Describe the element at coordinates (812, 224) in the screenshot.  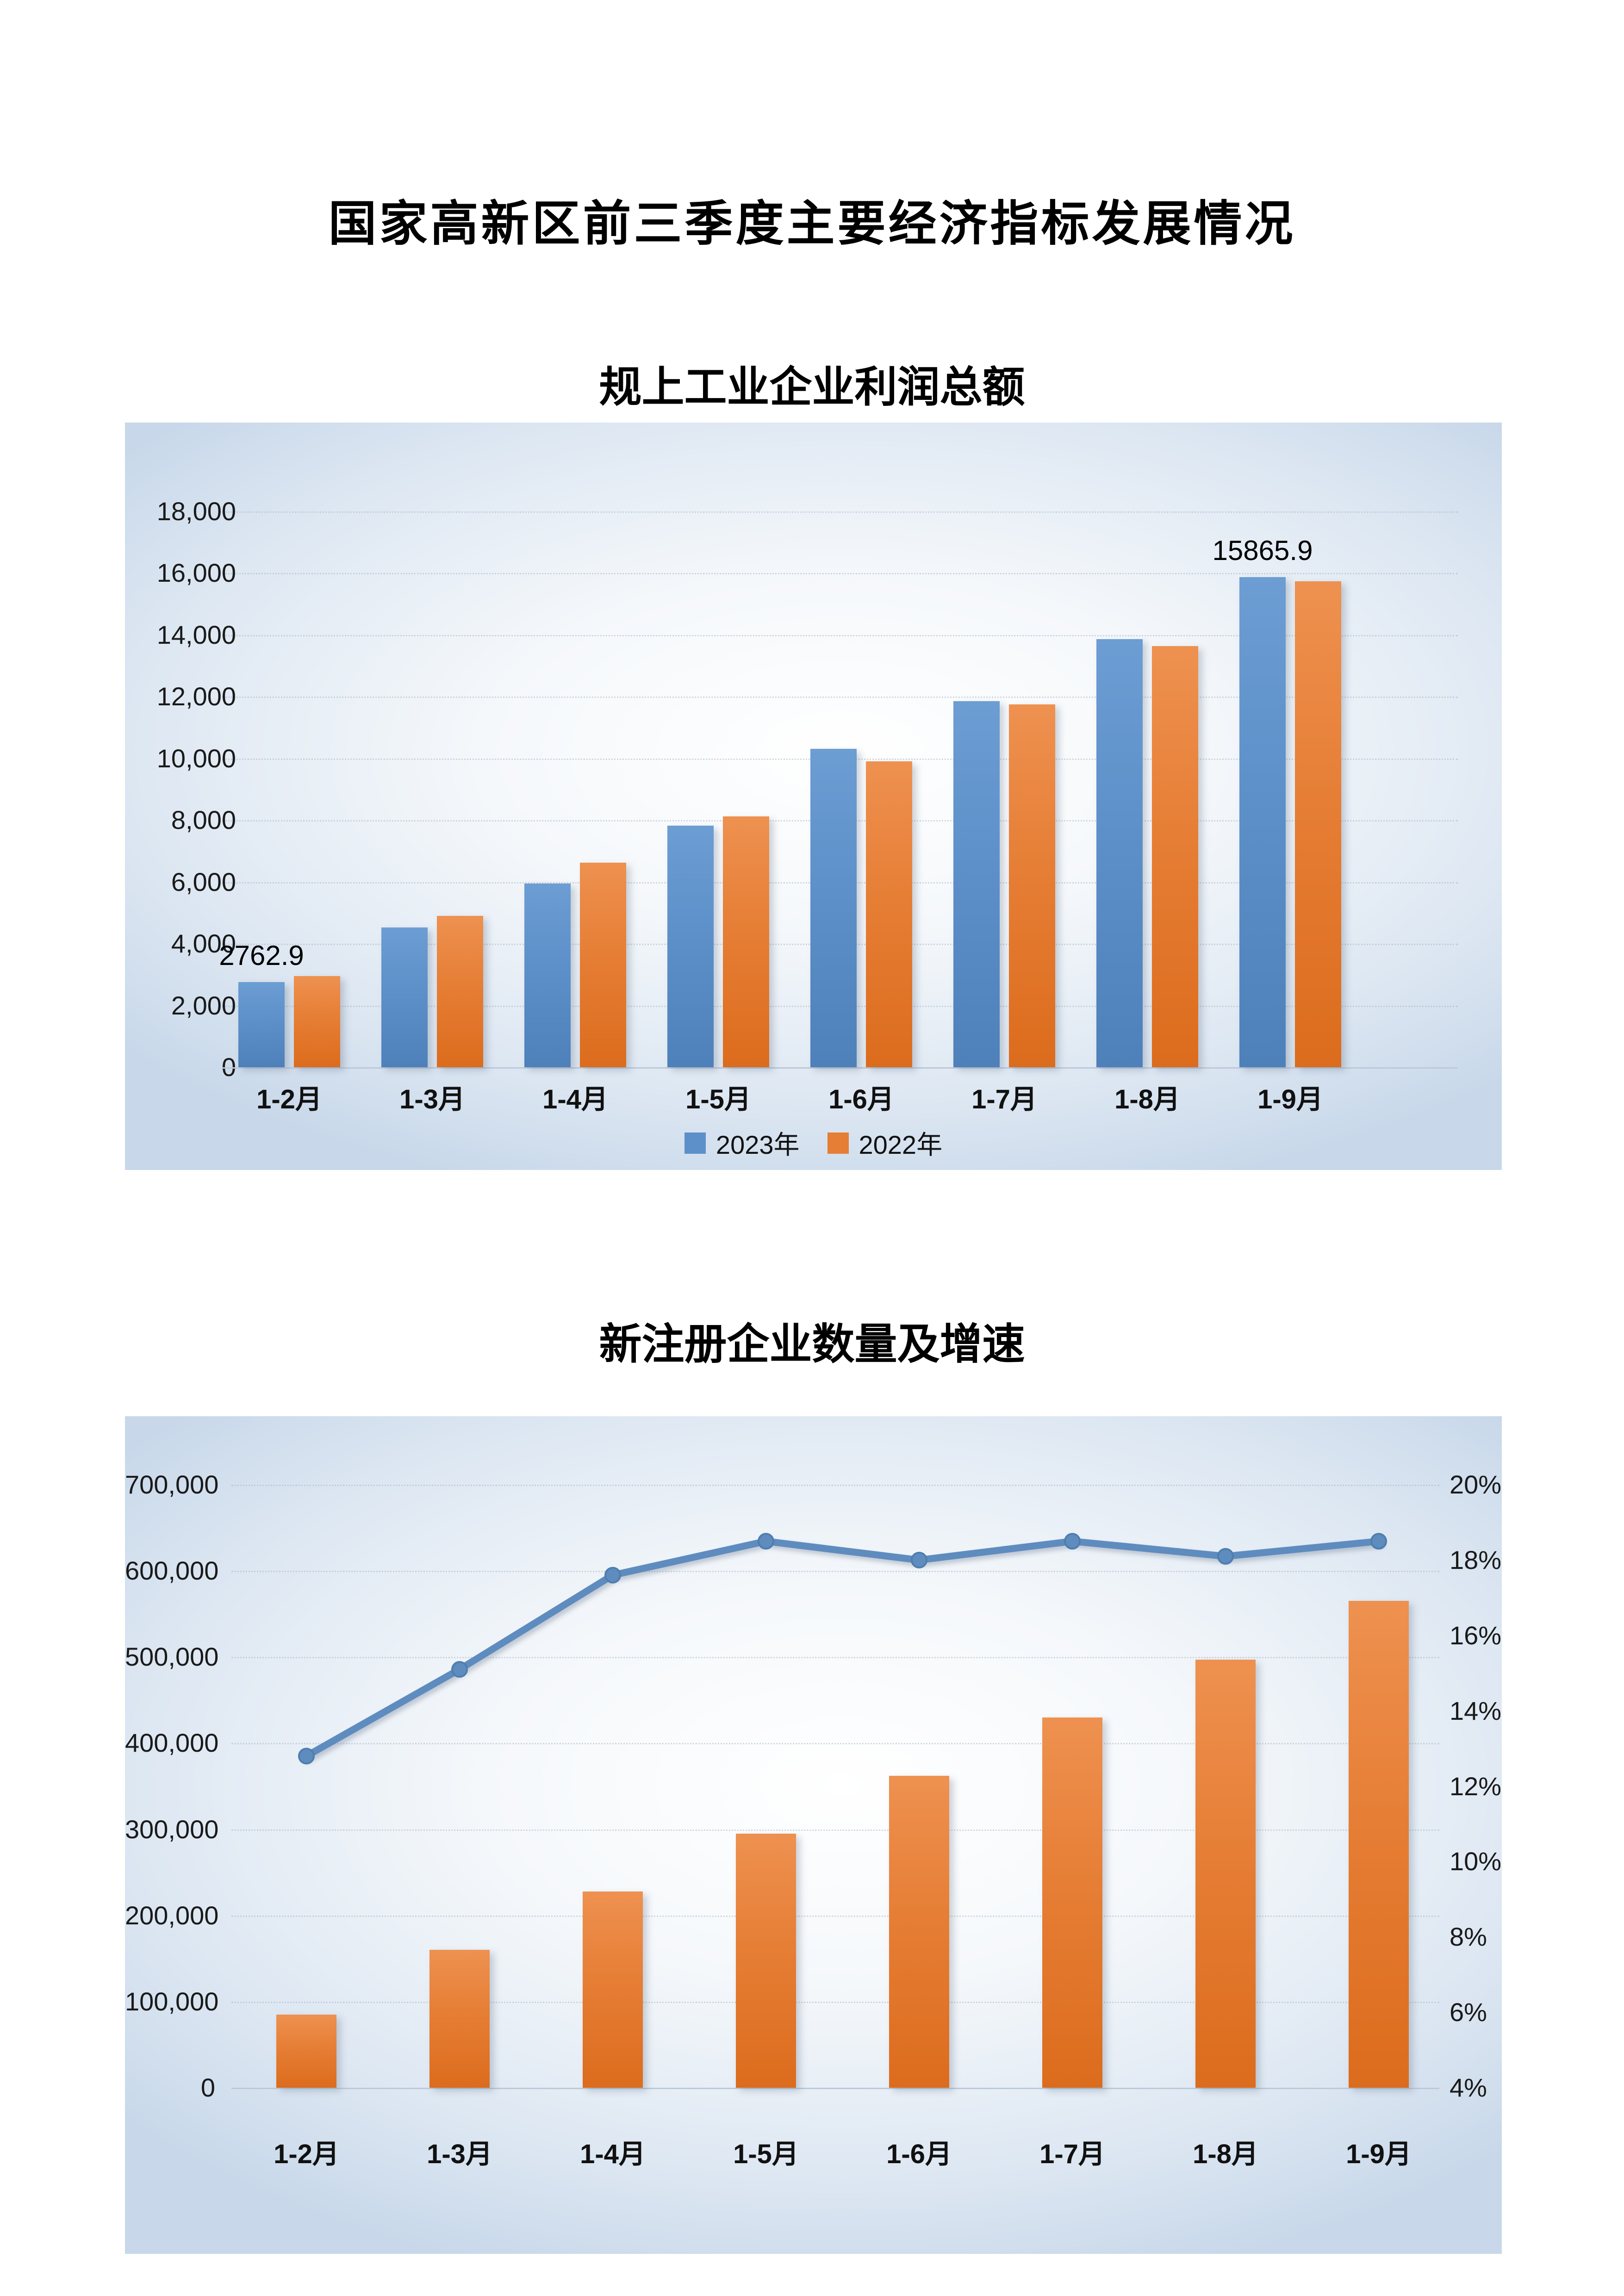
I see `page-title: 国家高新区前三季度主要经济指标发展情况` at that location.